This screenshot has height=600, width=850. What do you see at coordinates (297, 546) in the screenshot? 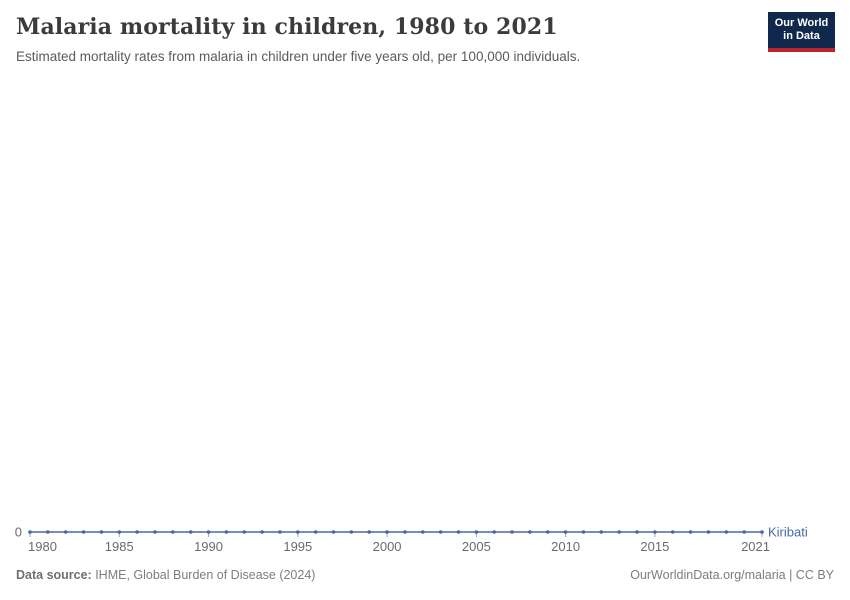
I see `x-axis-tick-label: 1995` at bounding box center [297, 546].